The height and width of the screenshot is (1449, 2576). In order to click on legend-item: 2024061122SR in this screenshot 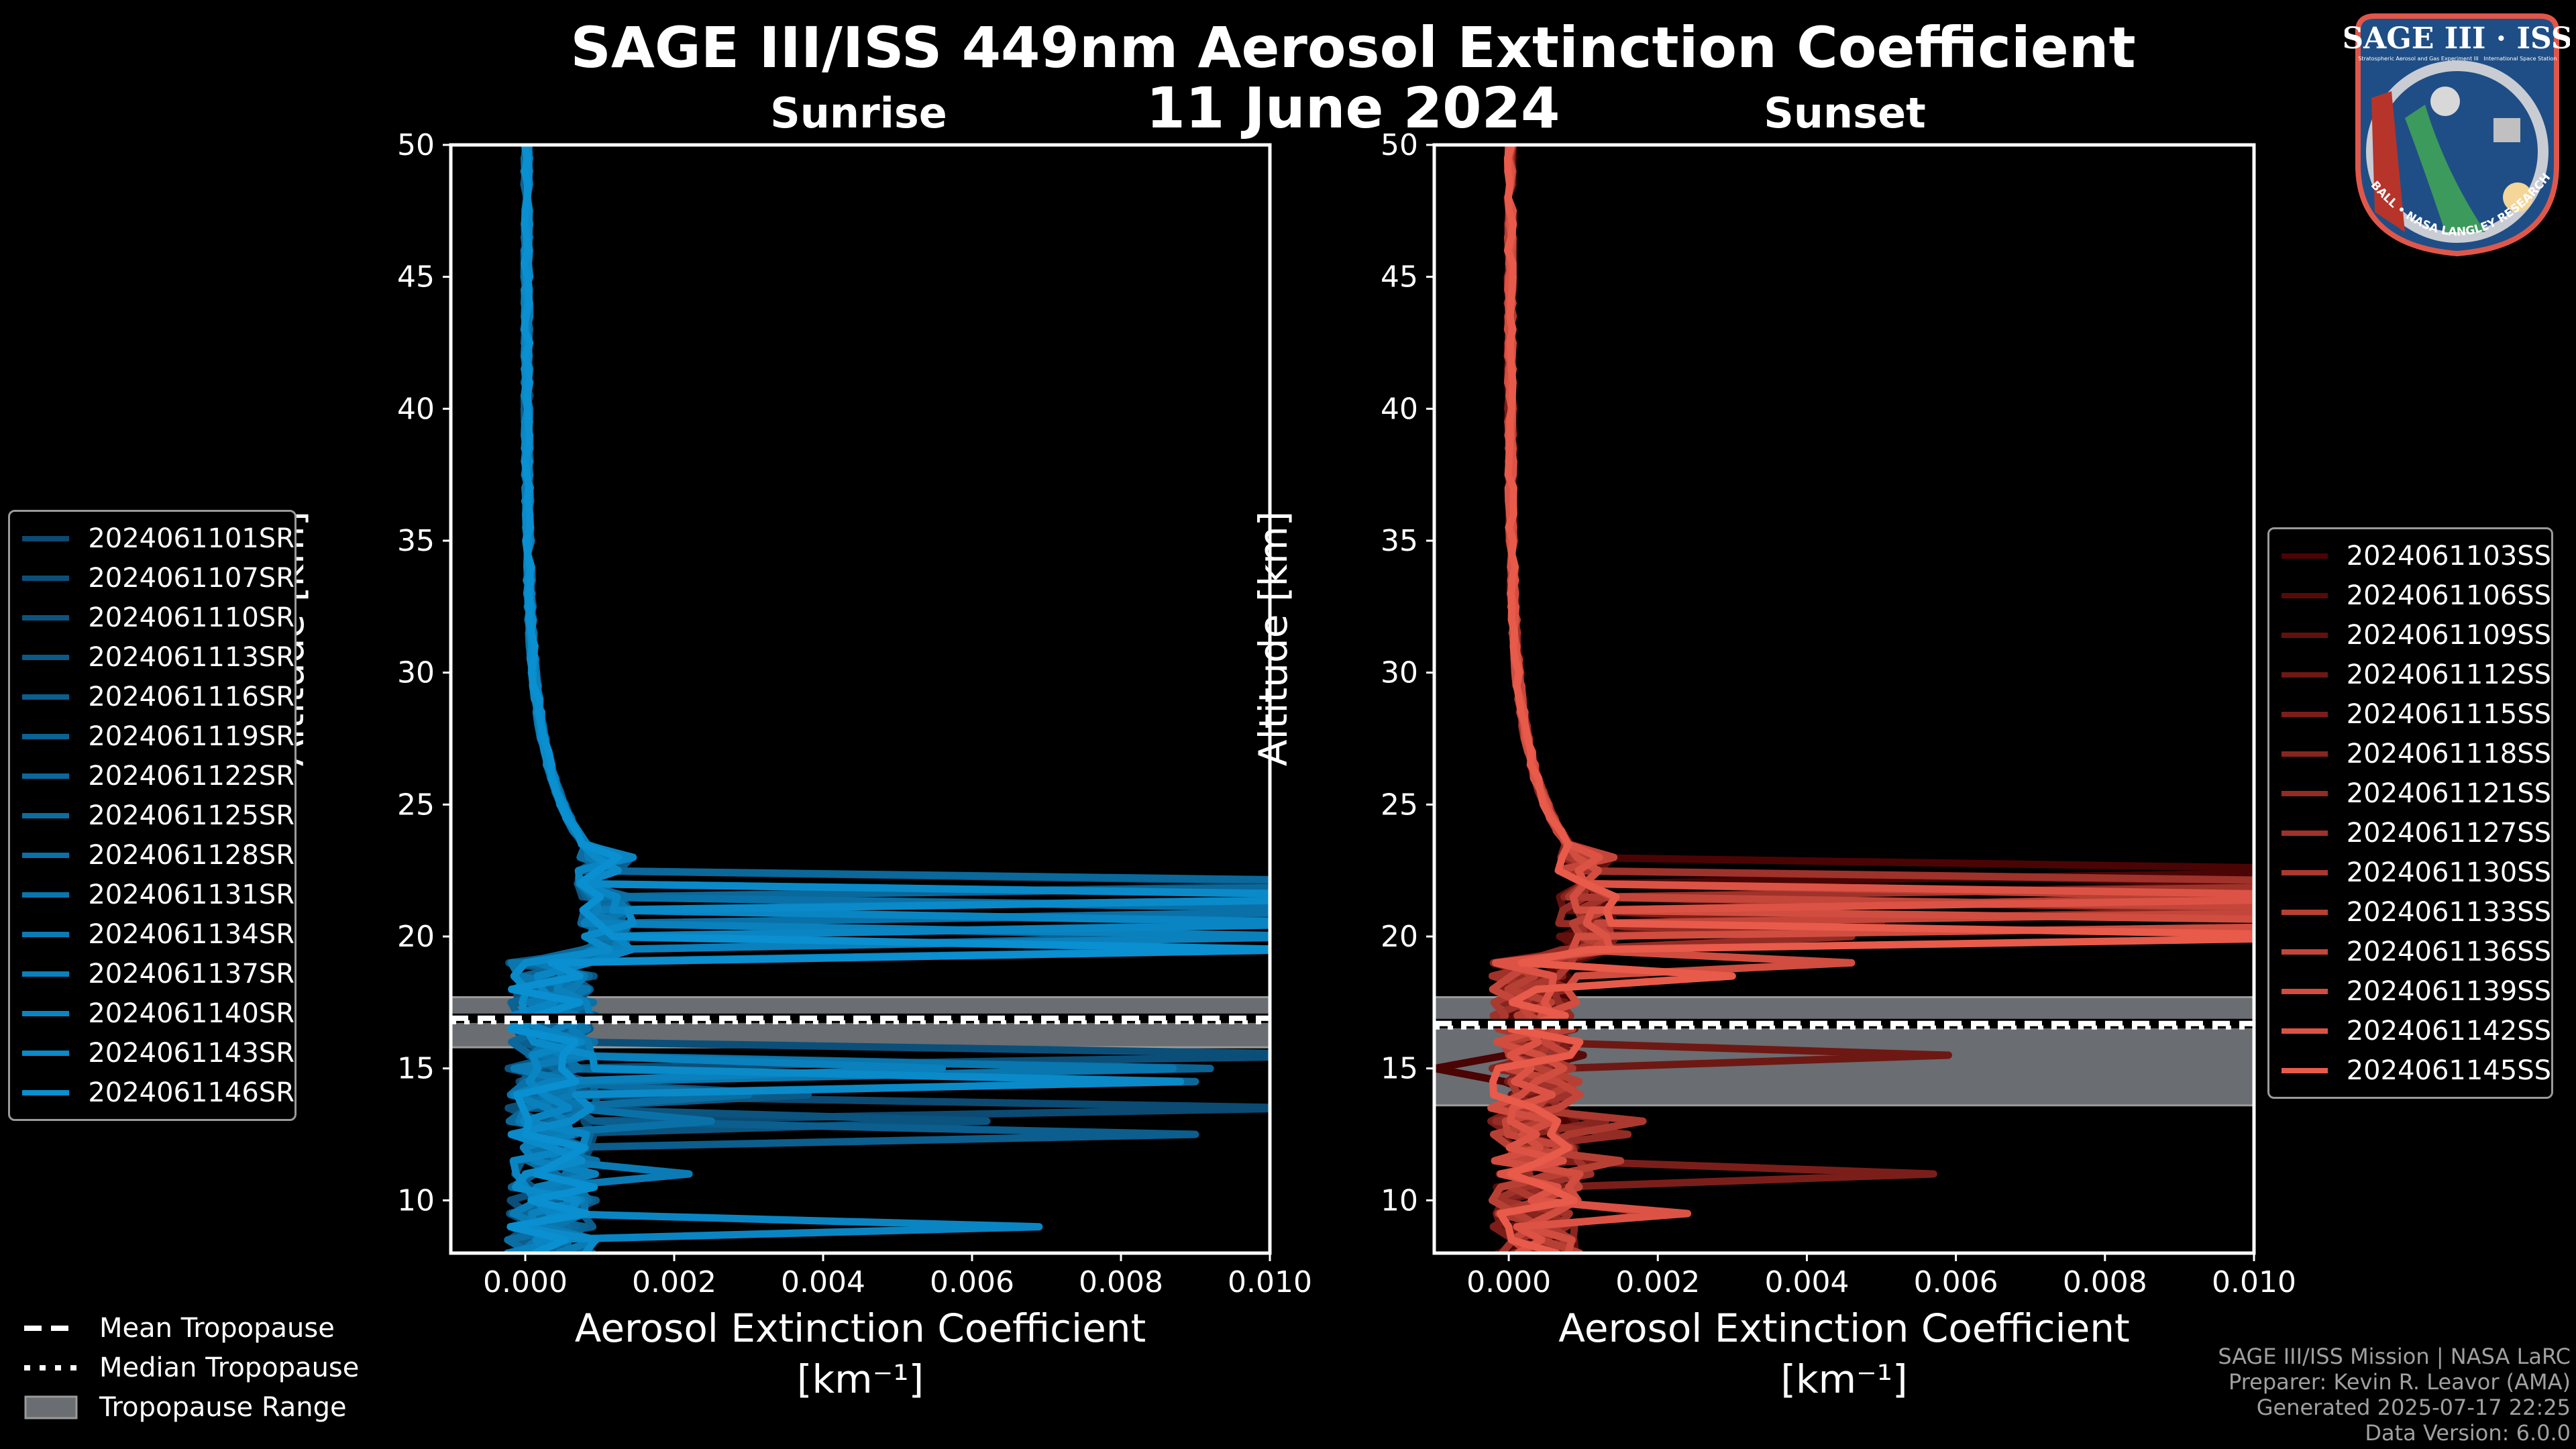, I will do `click(152, 776)`.